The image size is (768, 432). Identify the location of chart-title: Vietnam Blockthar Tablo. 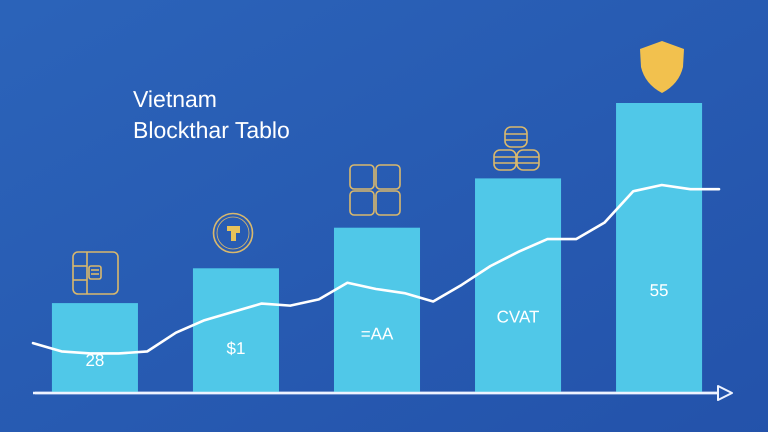
(211, 114).